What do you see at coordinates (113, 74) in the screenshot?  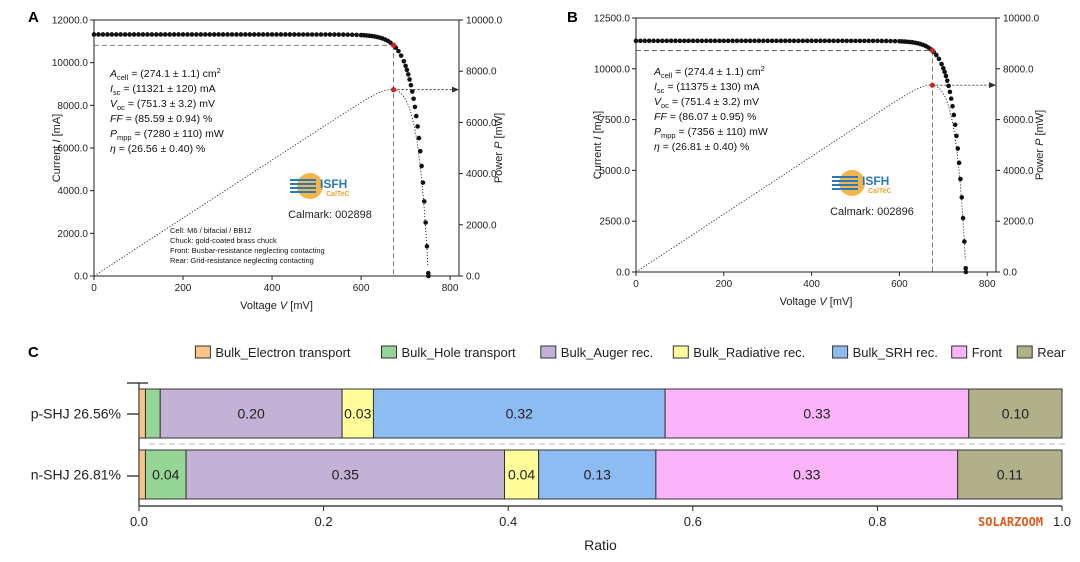 I see `measurement-symbol: A` at bounding box center [113, 74].